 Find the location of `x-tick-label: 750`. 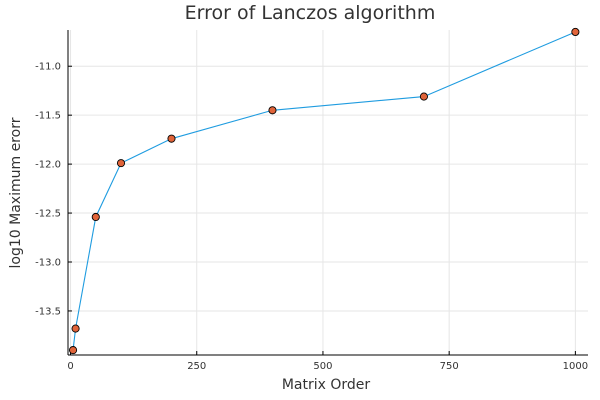

x-tick-label: 750 is located at coordinates (449, 366).